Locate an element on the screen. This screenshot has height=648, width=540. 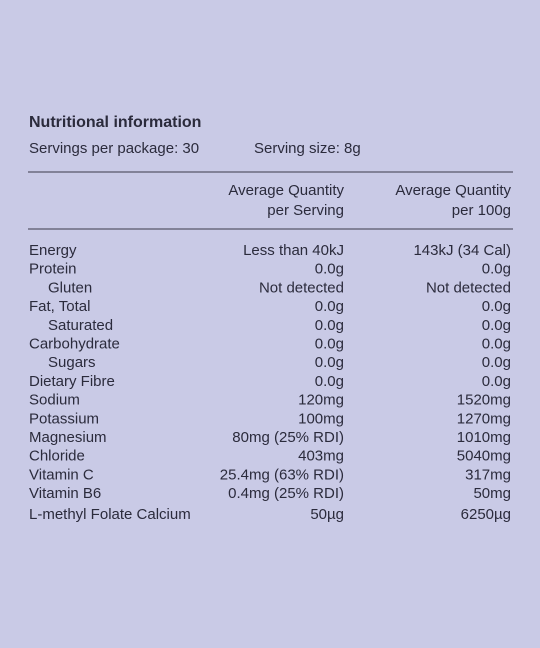
row-name: Vitamin B6 is located at coordinates (65, 493).